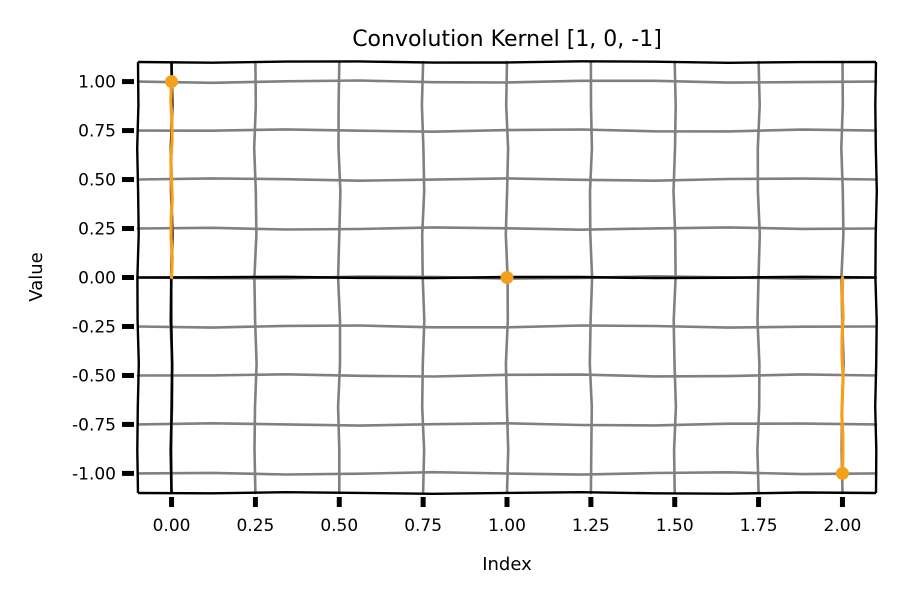 The width and height of the screenshot is (900, 600). Describe the element at coordinates (675, 526) in the screenshot. I see `x-tick-label: 1.50` at that location.